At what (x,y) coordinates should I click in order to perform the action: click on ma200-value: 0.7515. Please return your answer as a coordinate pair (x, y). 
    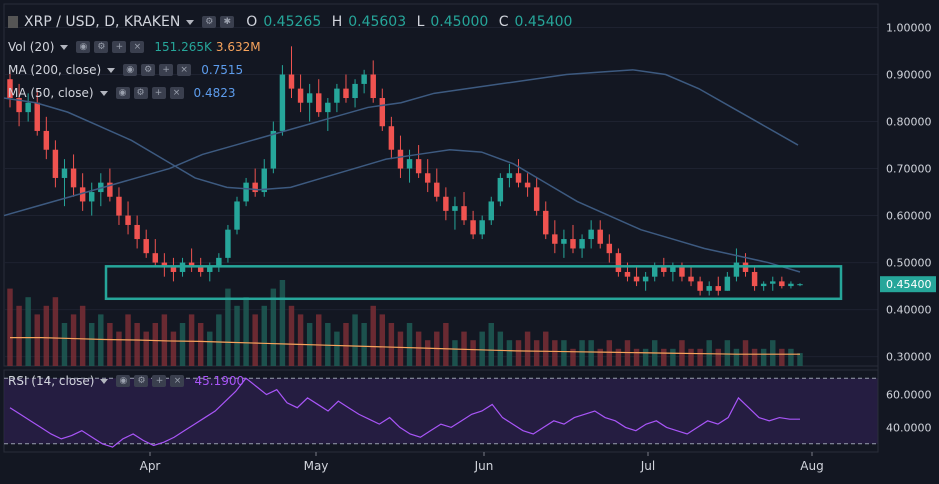
    Looking at the image, I should click on (222, 70).